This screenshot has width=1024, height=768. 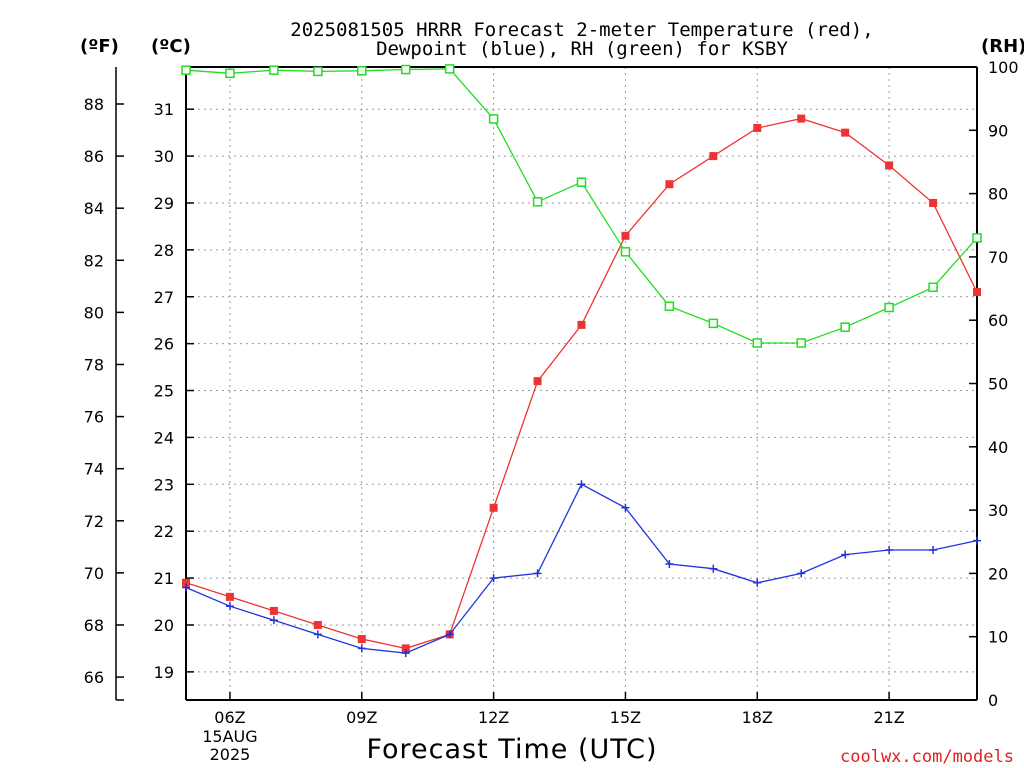 What do you see at coordinates (582, 49) in the screenshot?
I see `chart-title-line-2: Dewpoint (blue), RH (green) for KSBY` at bounding box center [582, 49].